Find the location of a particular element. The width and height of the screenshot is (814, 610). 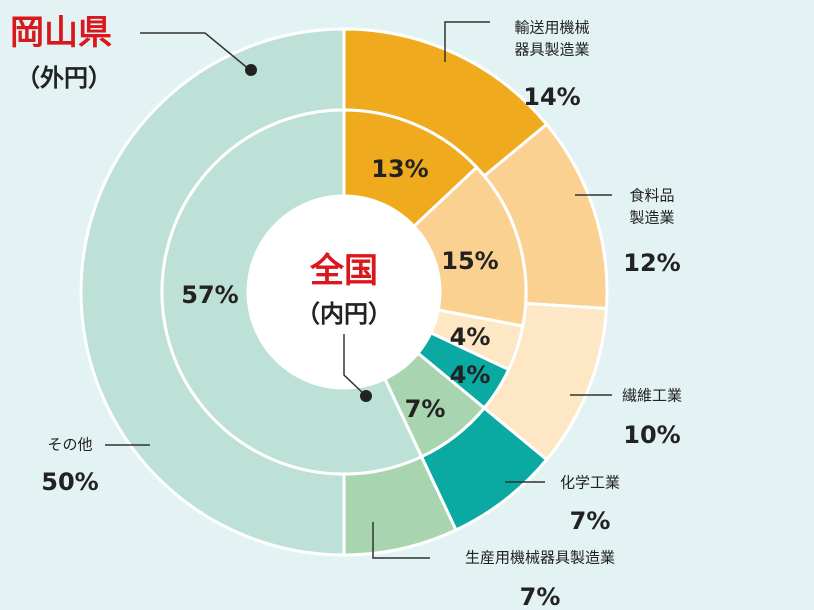

inner-legend-leader is located at coordinates (355, 365).